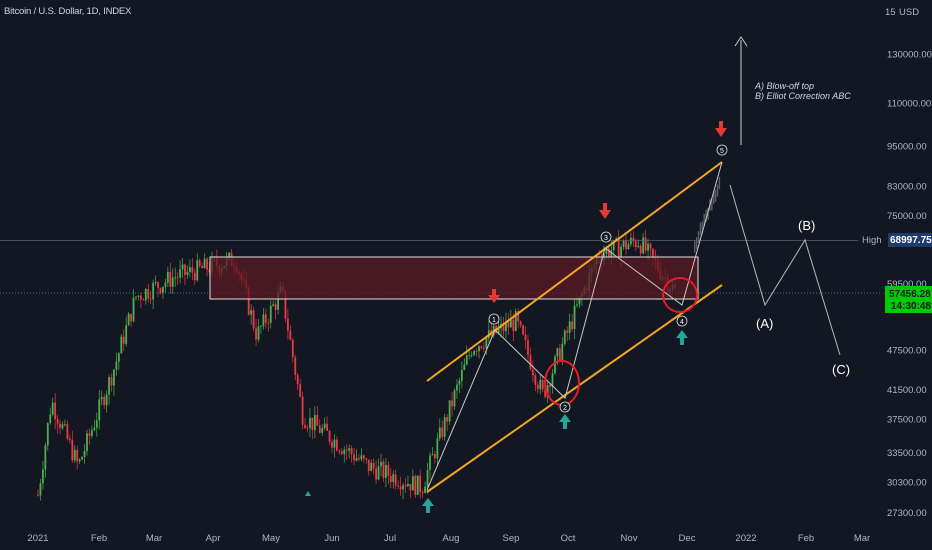 The image size is (932, 550). What do you see at coordinates (271, 538) in the screenshot?
I see `time-tick-label: May` at bounding box center [271, 538].